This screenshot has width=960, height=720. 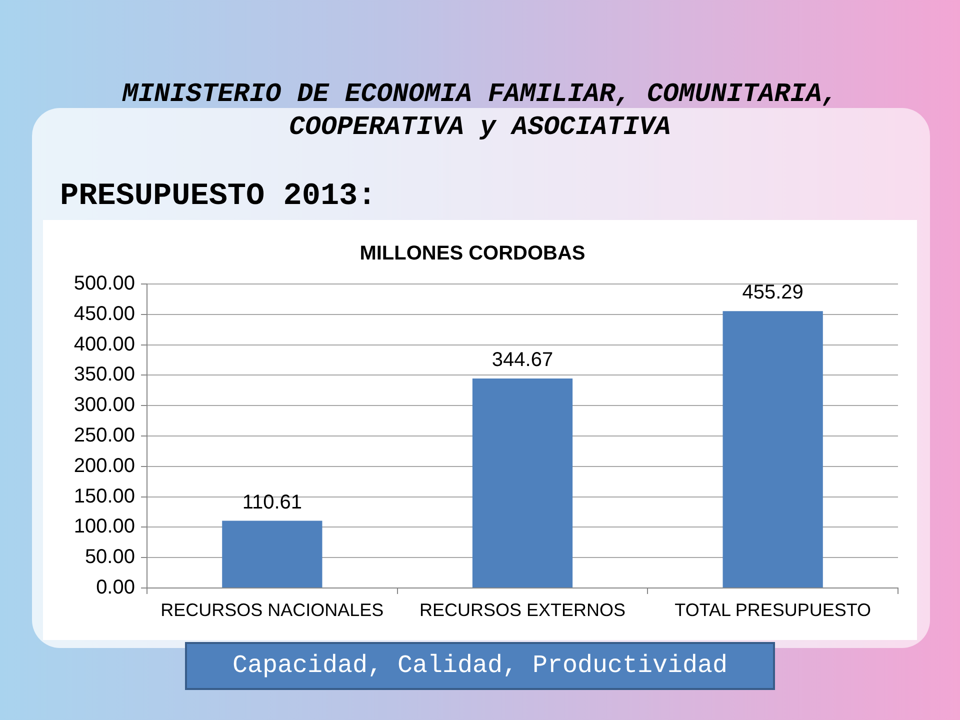 I want to click on y-tick-label: 200.00, so click(x=104, y=465).